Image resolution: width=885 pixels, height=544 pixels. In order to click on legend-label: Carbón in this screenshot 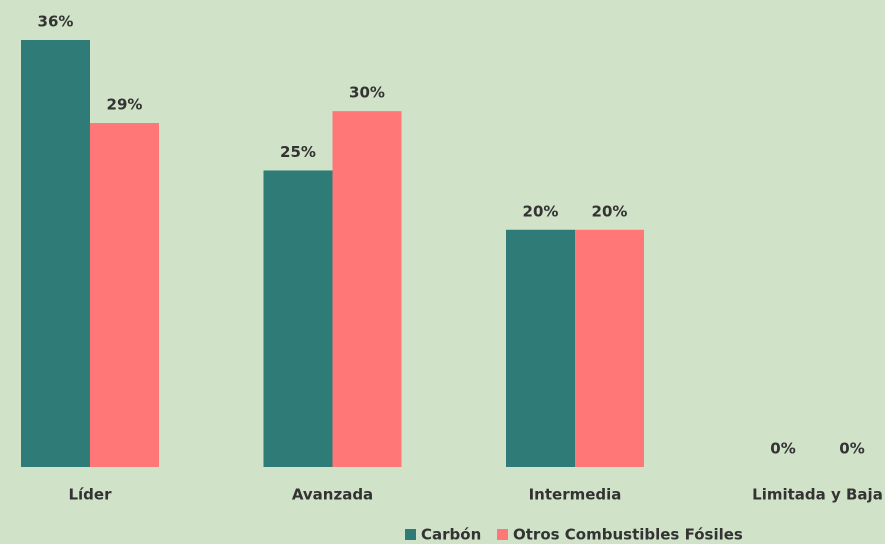, I will do `click(451, 535)`.